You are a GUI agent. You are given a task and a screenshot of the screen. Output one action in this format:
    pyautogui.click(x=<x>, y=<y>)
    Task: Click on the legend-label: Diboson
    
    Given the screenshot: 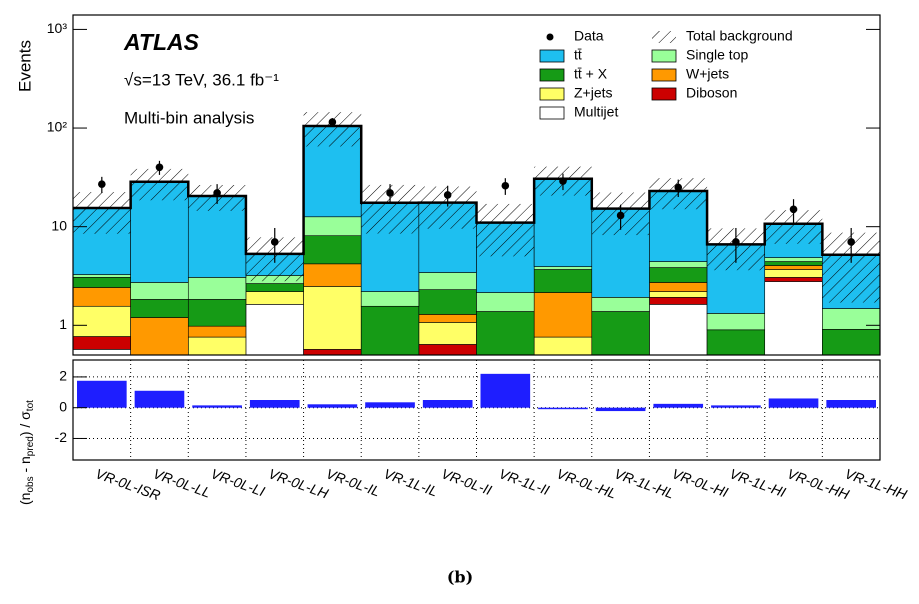 What is the action you would take?
    pyautogui.click(x=711, y=93)
    